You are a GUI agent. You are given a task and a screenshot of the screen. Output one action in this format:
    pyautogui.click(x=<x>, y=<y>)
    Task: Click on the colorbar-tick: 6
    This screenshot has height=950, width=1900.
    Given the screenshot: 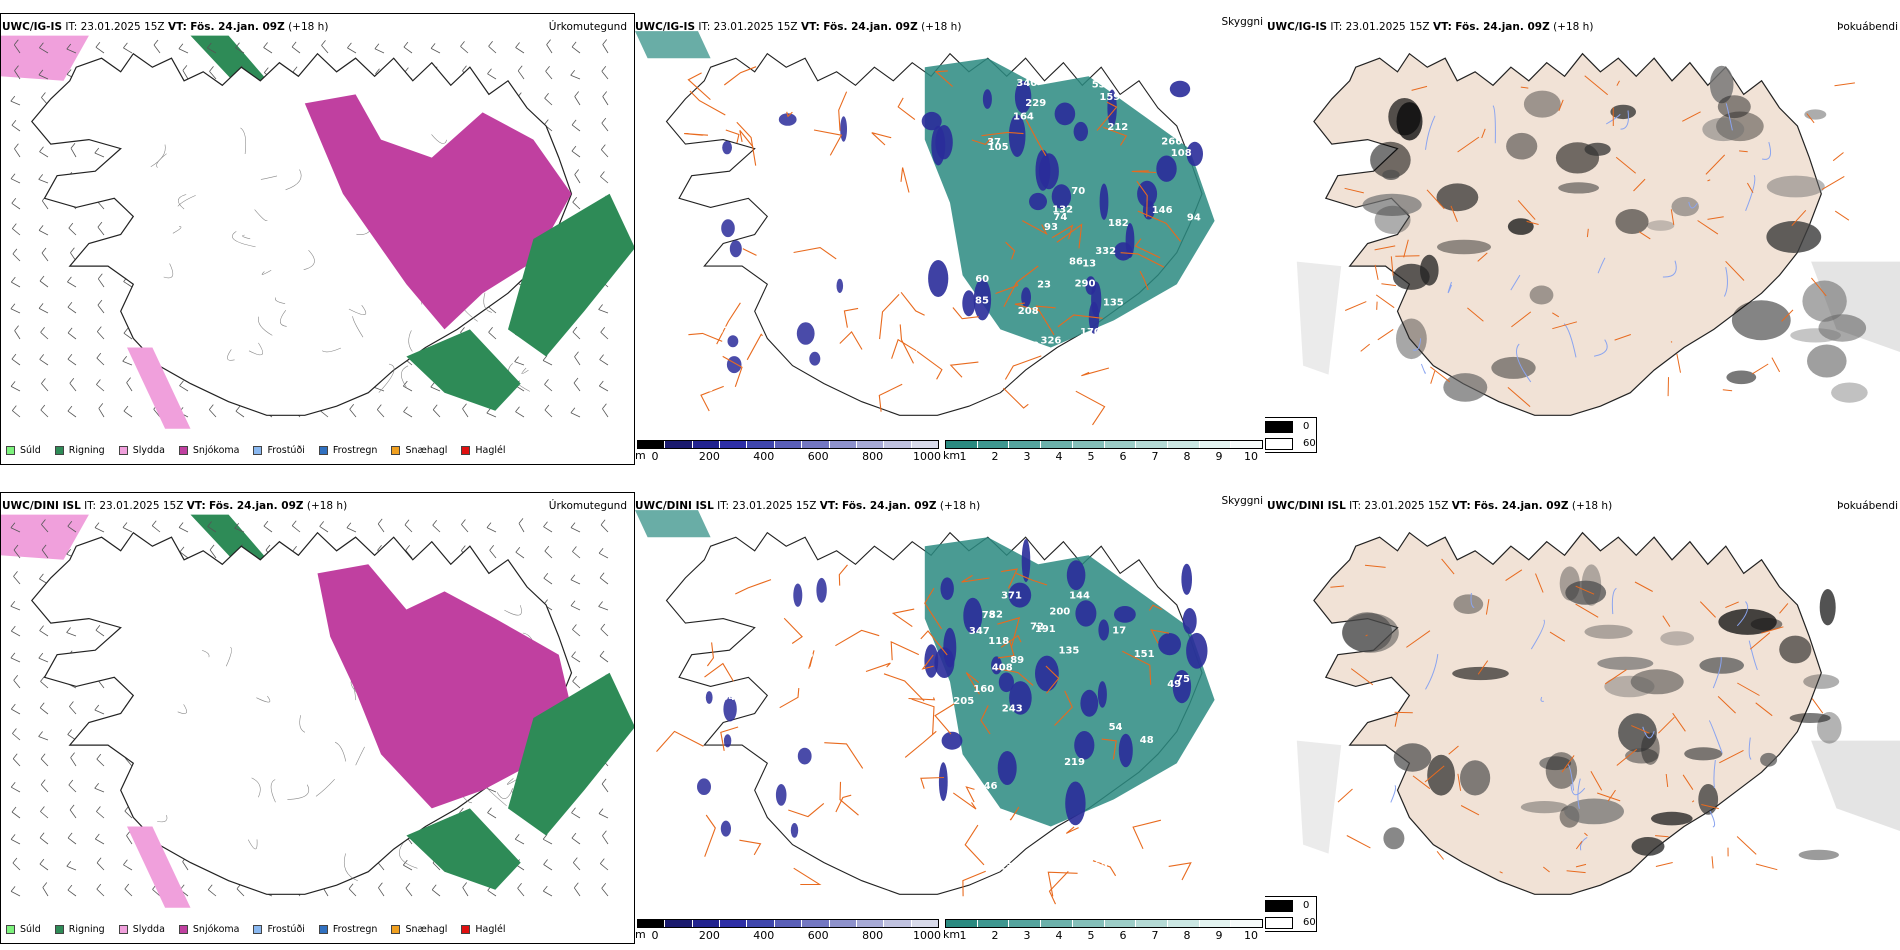 What is the action you would take?
    pyautogui.click(x=1123, y=935)
    